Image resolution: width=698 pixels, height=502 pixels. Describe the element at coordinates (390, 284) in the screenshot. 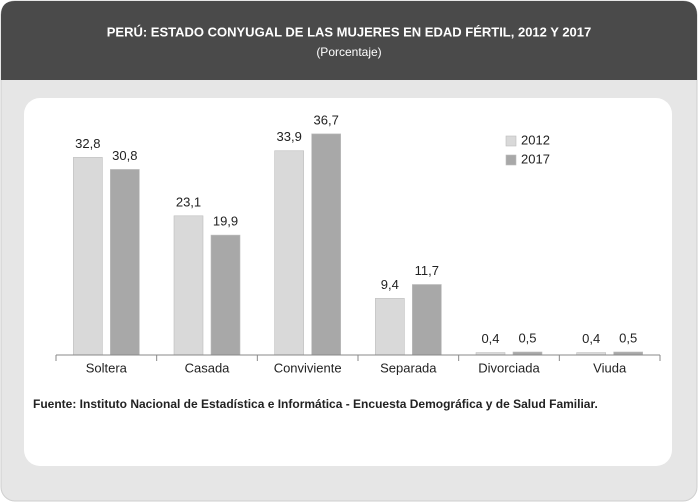

I see `data-label: 9,4` at that location.